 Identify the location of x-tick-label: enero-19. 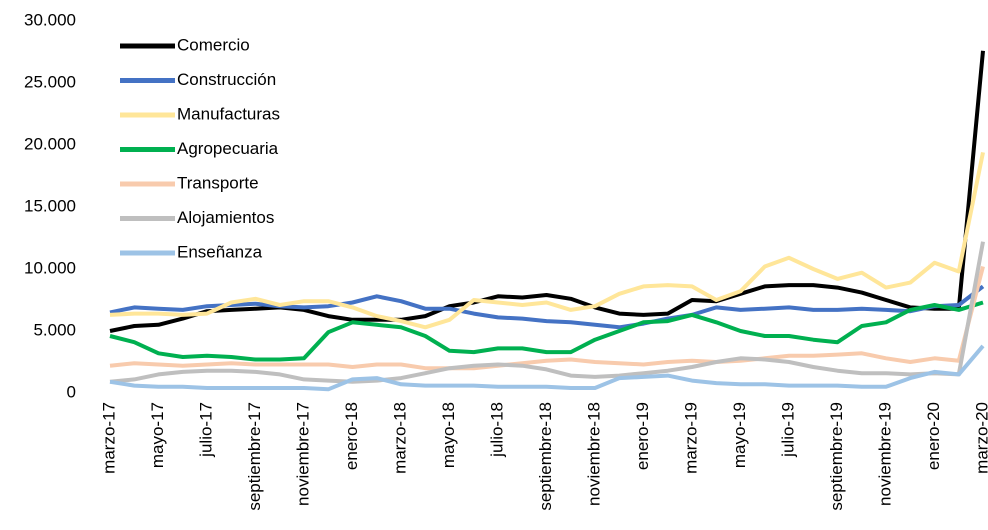
(642, 436).